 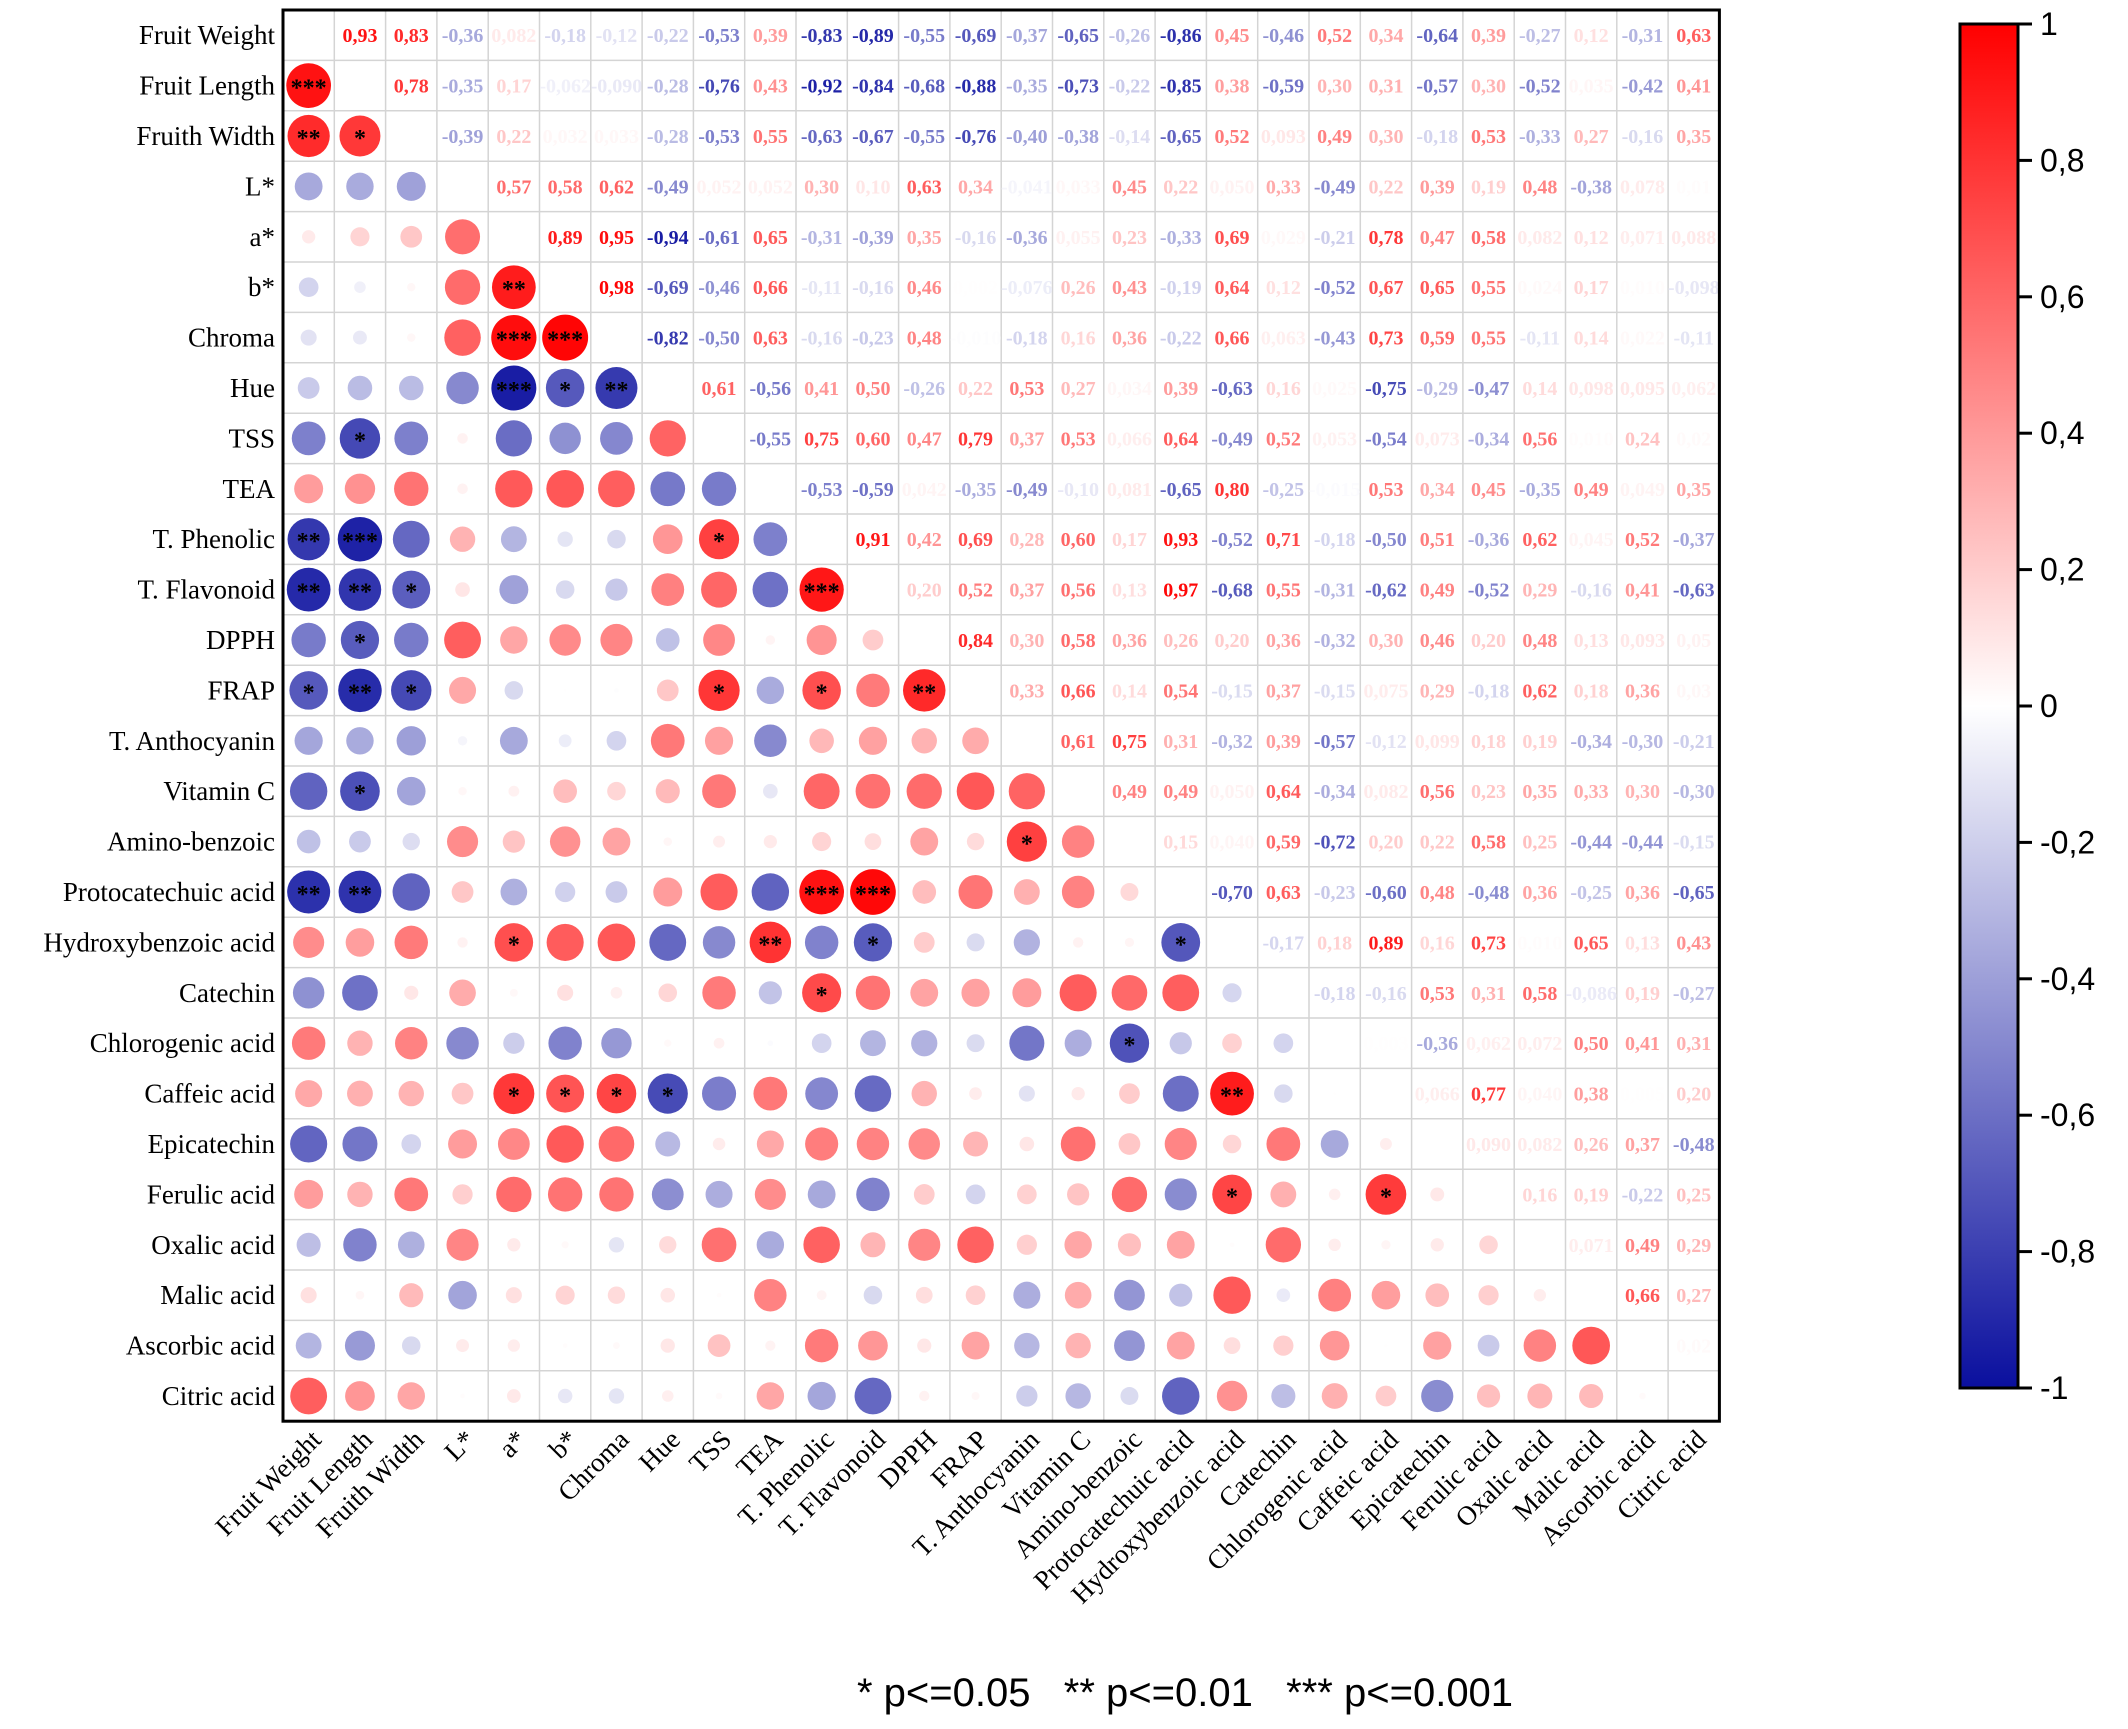 What do you see at coordinates (169, 892) in the screenshot?
I see `row-label: Protocatechuic acid` at bounding box center [169, 892].